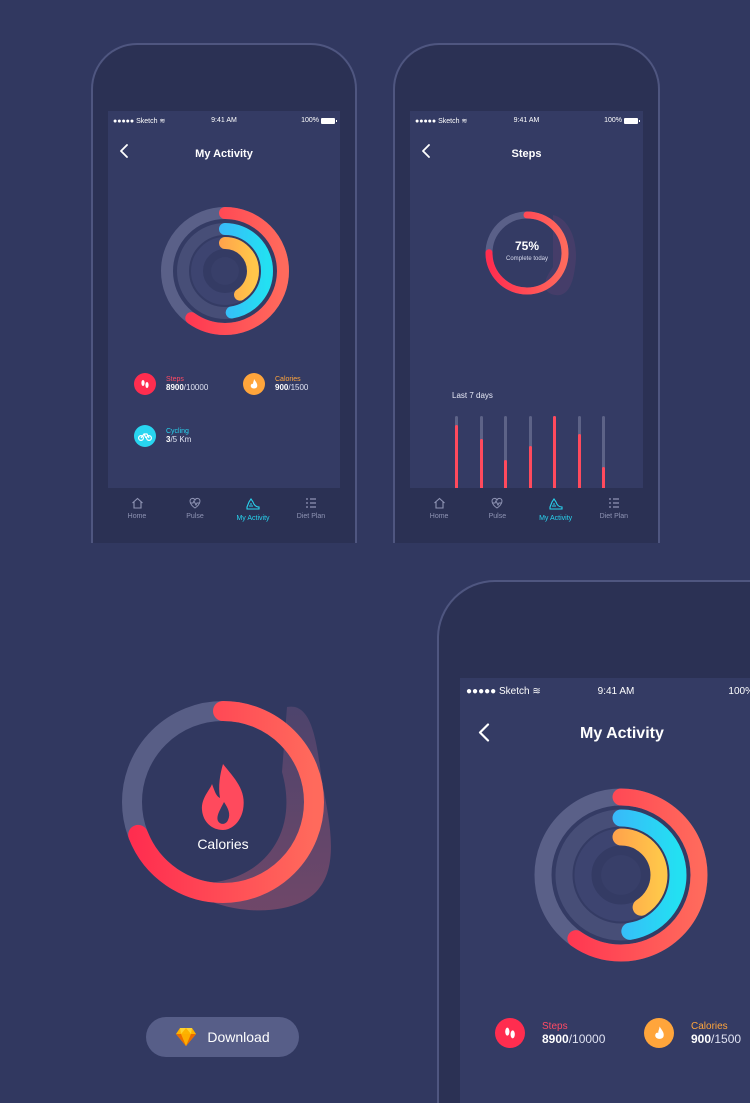 The width and height of the screenshot is (750, 1103). I want to click on cycling-legend: Cycling 3/5 Km, so click(162, 436).